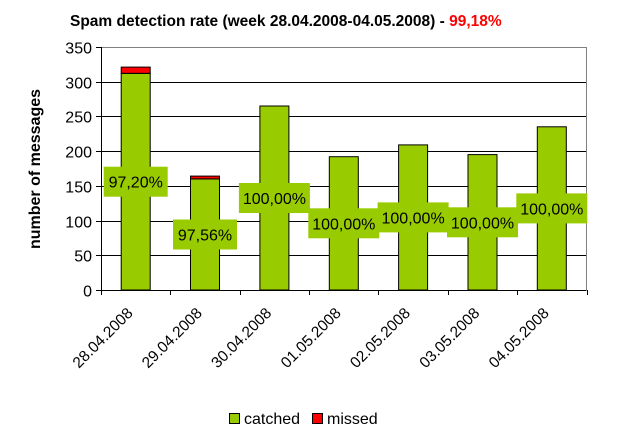  I want to click on legend: catched missed, so click(303, 419).